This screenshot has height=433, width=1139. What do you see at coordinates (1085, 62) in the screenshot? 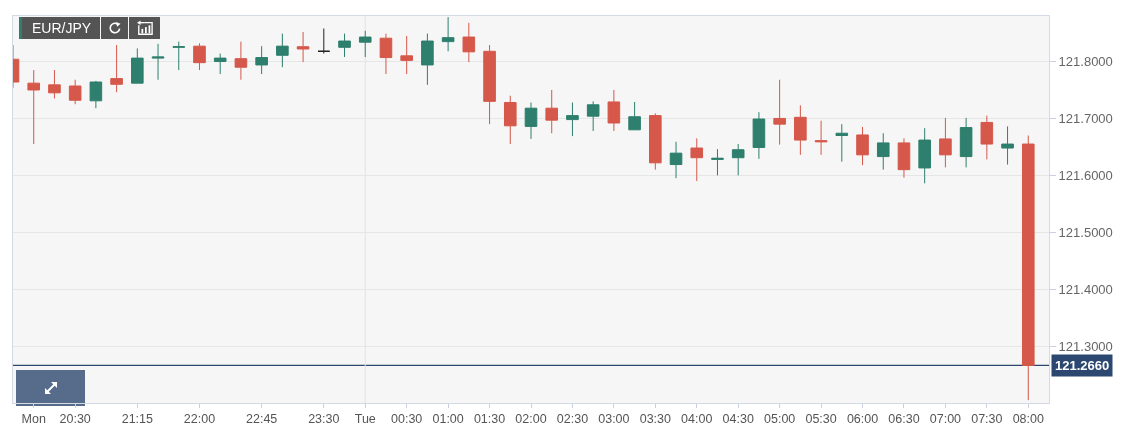
I see `y-tick-label: 121.8000` at bounding box center [1085, 62].